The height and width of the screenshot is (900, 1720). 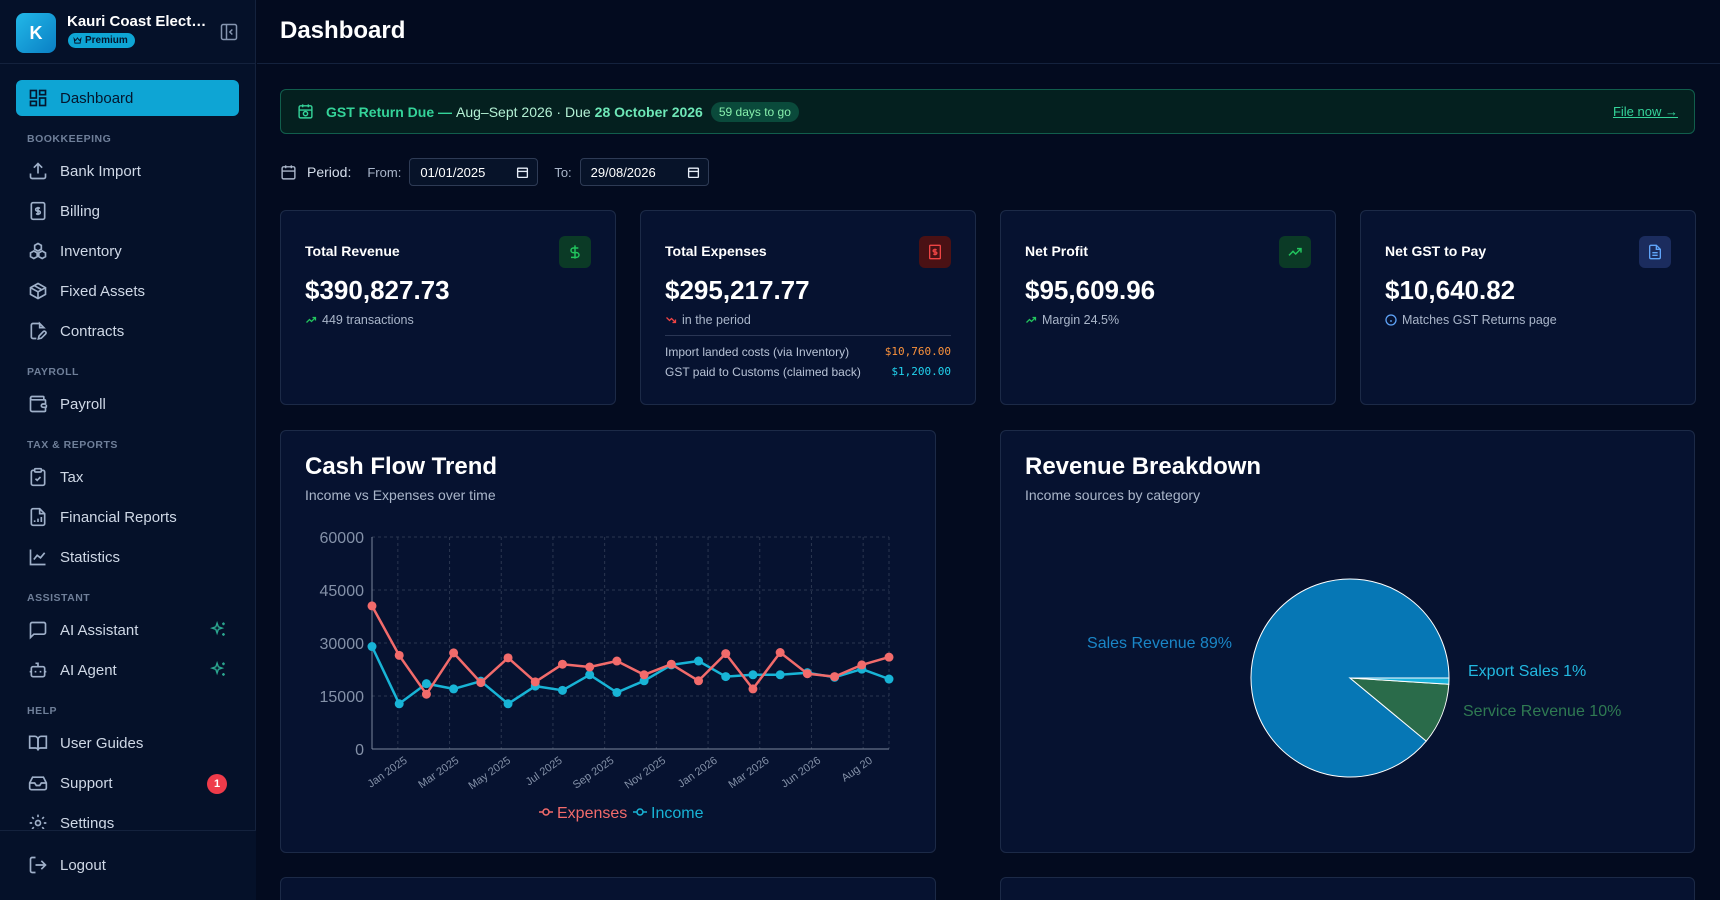 I want to click on sidebar-item-fixed-assets: Fixed Assets, so click(x=127, y=291).